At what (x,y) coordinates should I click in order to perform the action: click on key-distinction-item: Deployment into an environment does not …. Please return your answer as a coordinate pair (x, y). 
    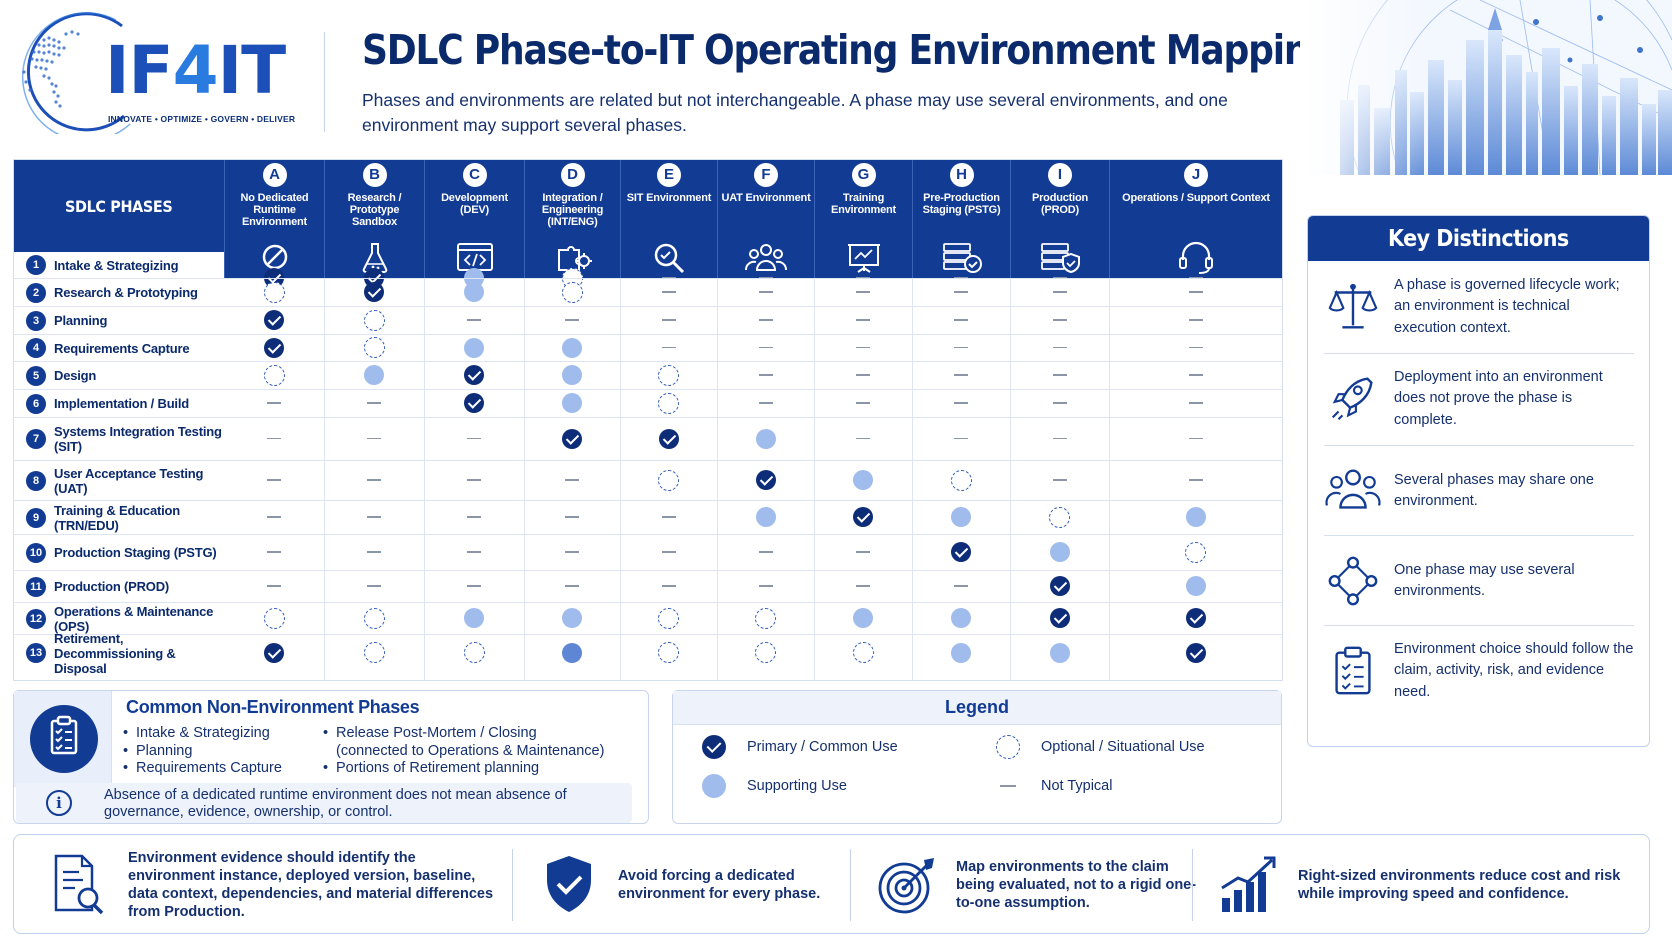
    Looking at the image, I should click on (1479, 399).